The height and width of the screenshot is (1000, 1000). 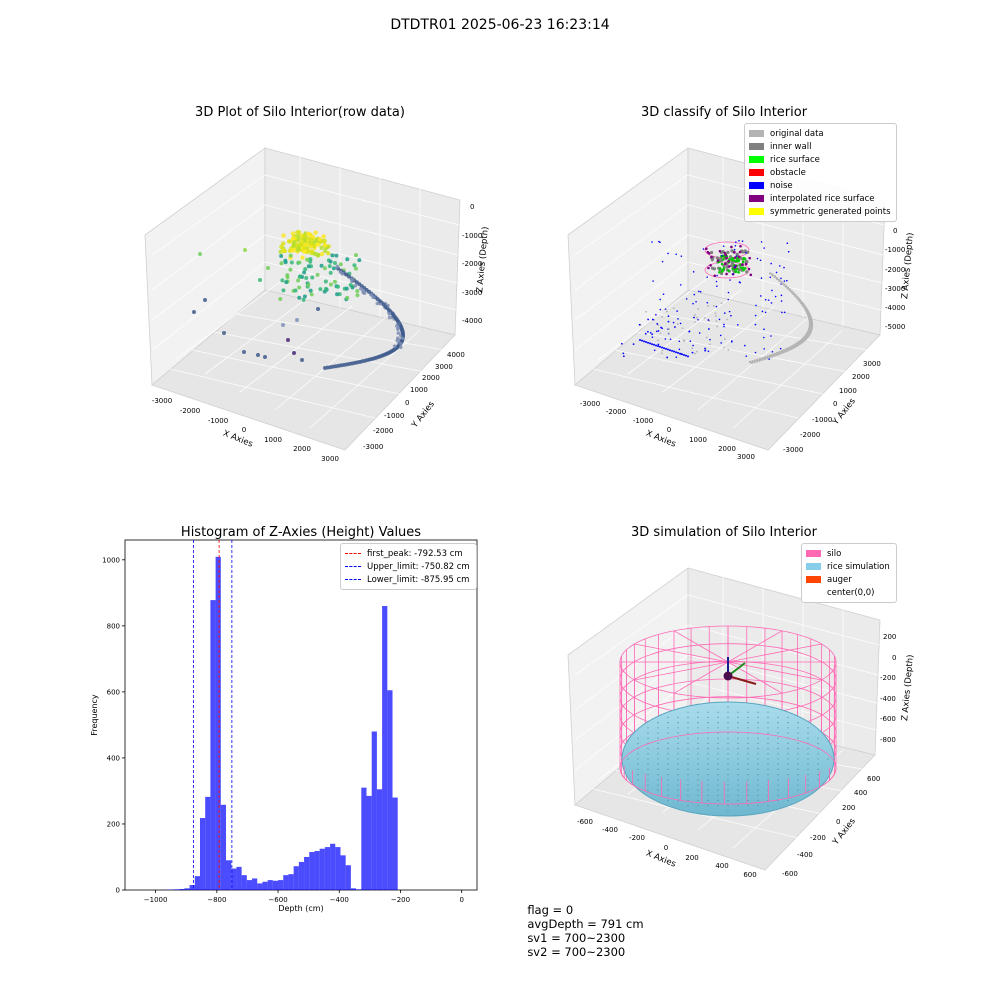 What do you see at coordinates (301, 532) in the screenshot?
I see `histogram-title: Histogram of Z-Axies (Height) Values` at bounding box center [301, 532].